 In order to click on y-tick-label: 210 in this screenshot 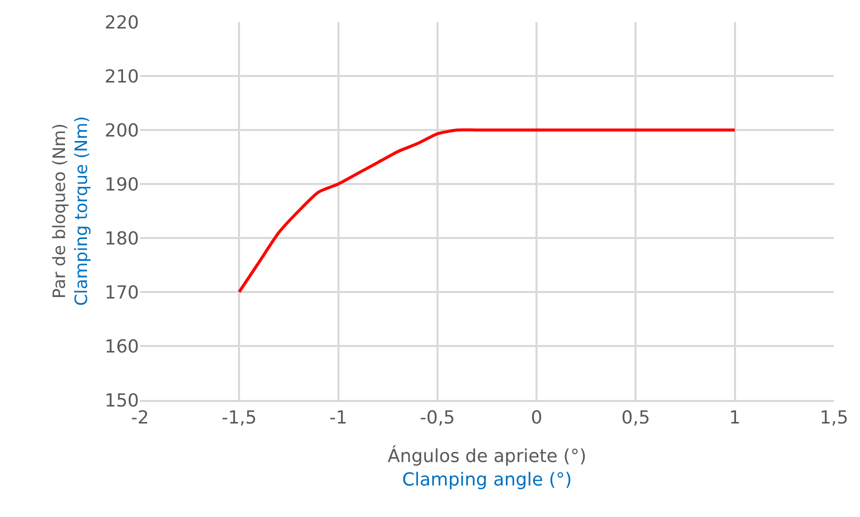, I will do `click(121, 77)`.